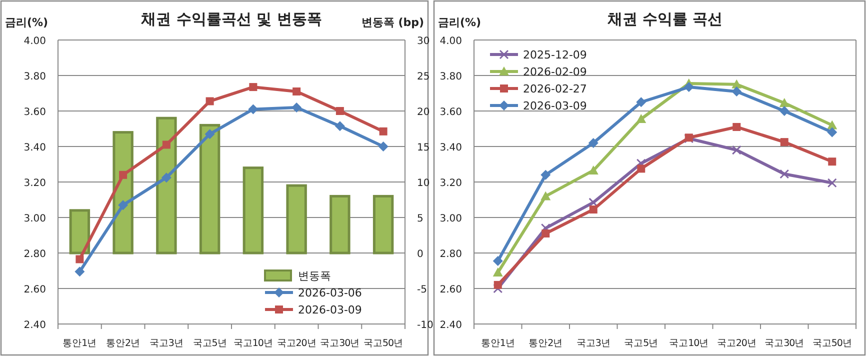 Image resolution: width=867 pixels, height=357 pixels. What do you see at coordinates (555, 89) in the screenshot?
I see `legend-label: 2026-02-27` at bounding box center [555, 89].